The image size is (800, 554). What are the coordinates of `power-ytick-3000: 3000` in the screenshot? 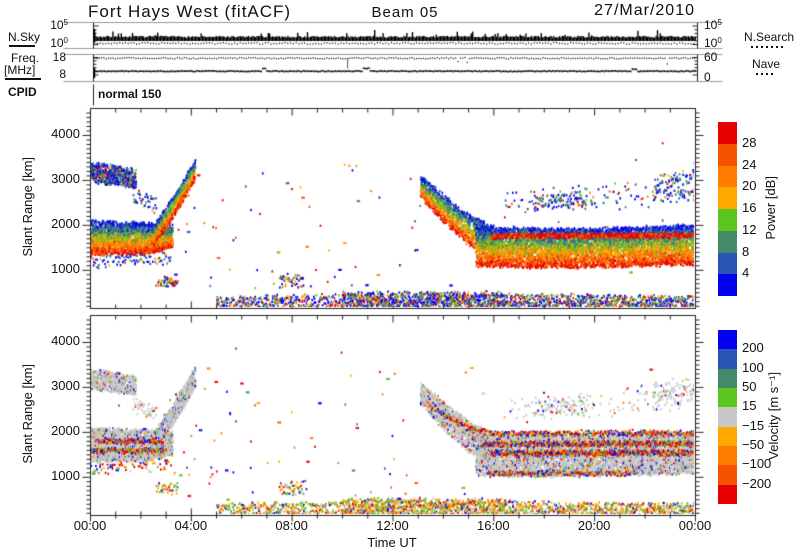 It's located at (65, 178).